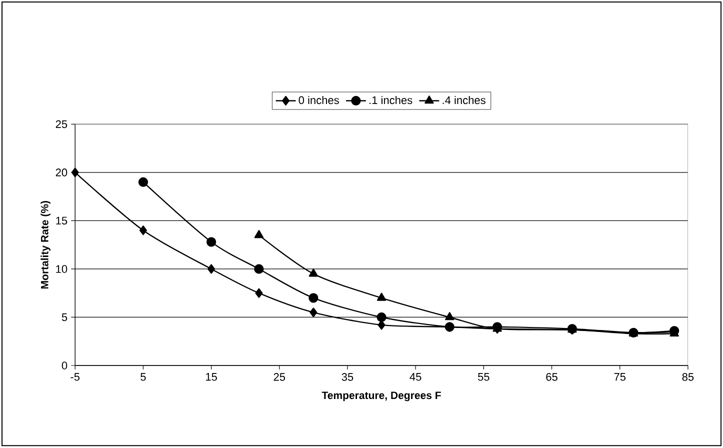 This screenshot has height=448, width=723. I want to click on y-tick-label: 15, so click(62, 221).